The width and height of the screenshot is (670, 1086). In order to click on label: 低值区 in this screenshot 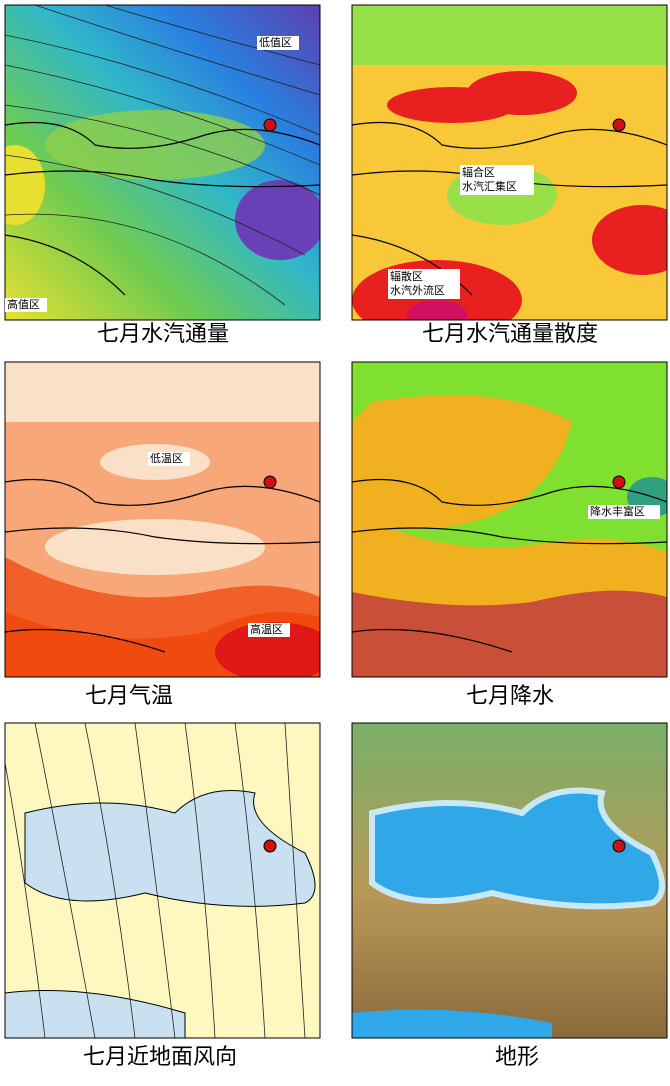, I will do `click(275, 42)`.